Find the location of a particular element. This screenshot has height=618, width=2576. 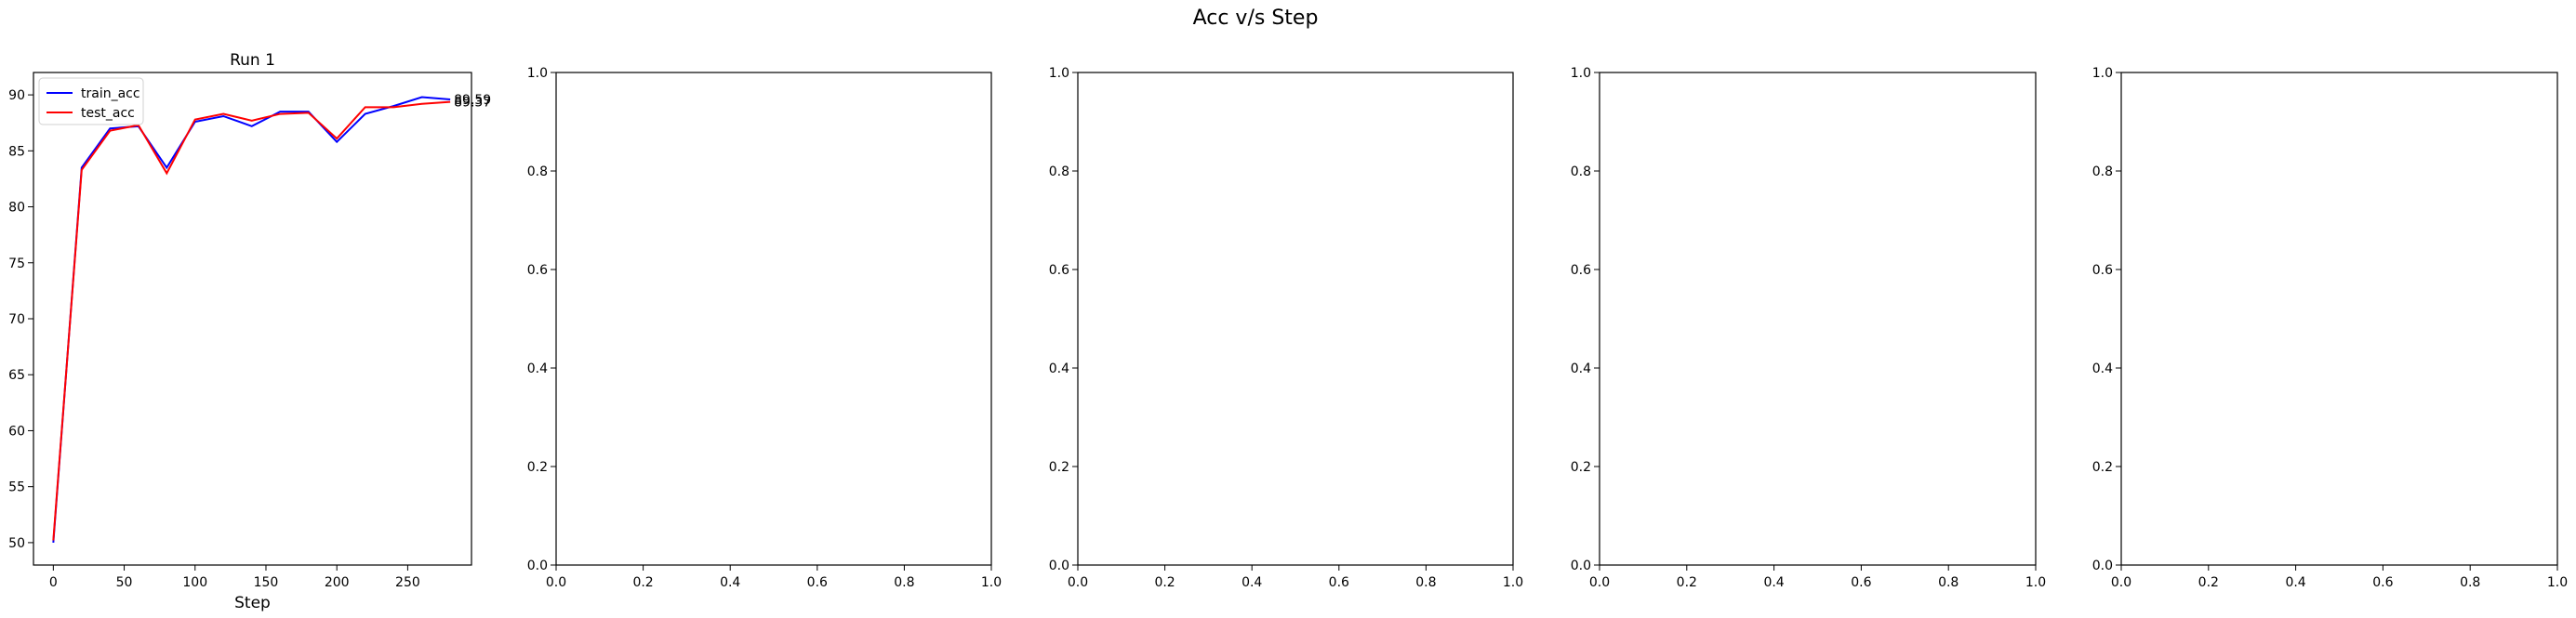

y-tick-label: 75 is located at coordinates (16, 263).